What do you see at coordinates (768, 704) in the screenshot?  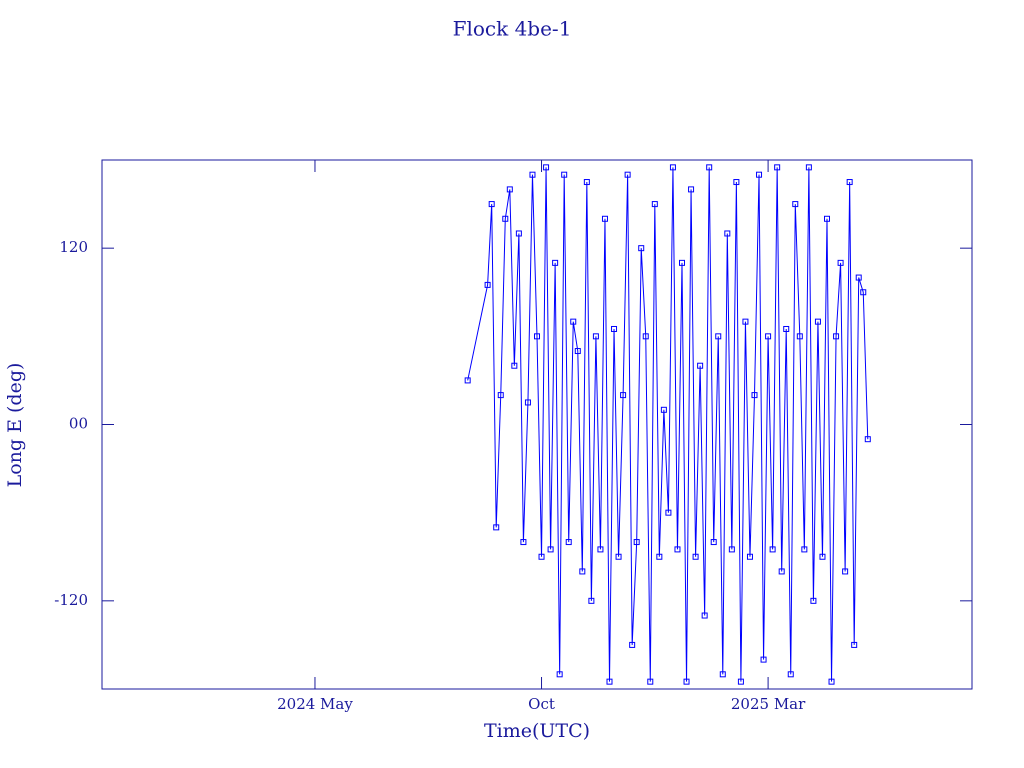 I see `x-tick-label: 2025 Mar` at bounding box center [768, 704].